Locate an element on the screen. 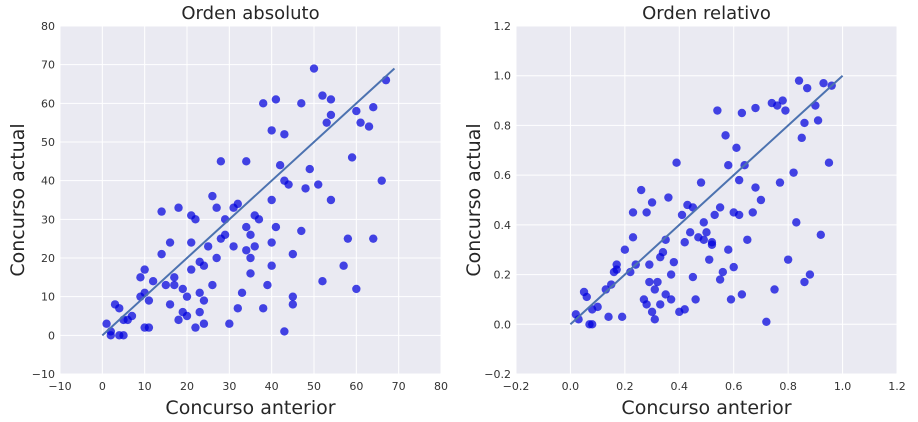 This screenshot has width=918, height=422. x-axis-label: Concurso anterior is located at coordinates (250, 408).